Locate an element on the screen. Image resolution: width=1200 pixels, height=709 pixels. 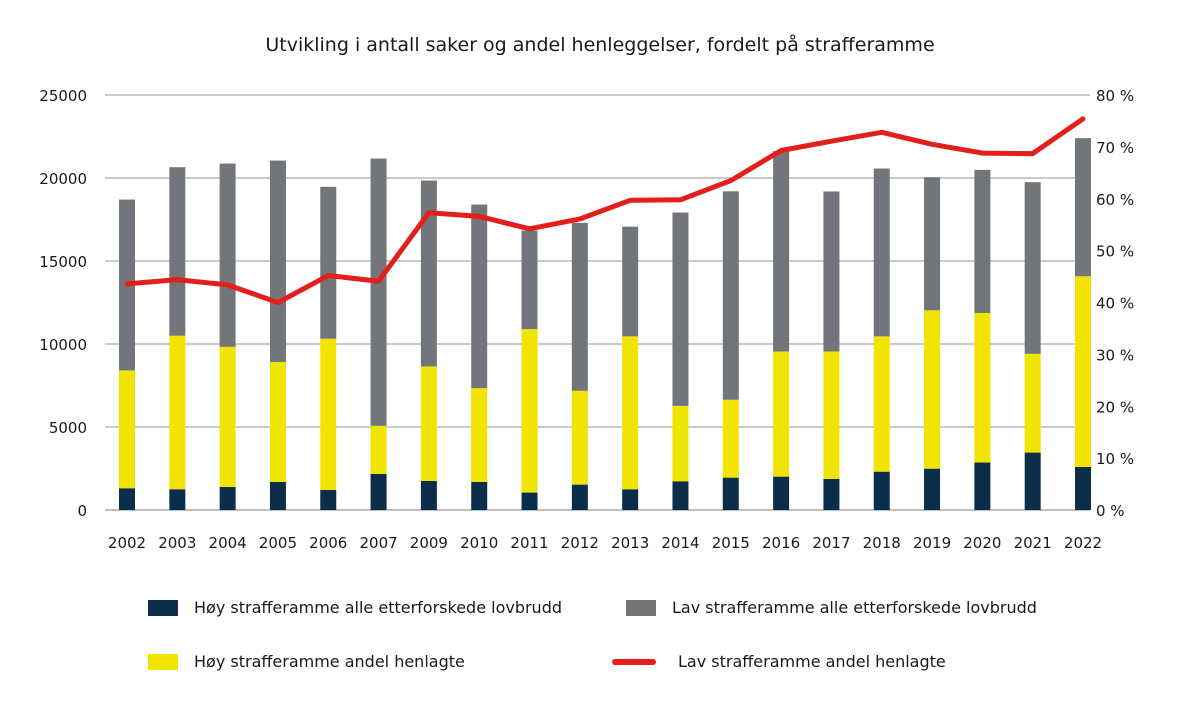
bar-lav-strafferamme-alle-etterforskede-lovbrudd-2013 is located at coordinates (630, 281).